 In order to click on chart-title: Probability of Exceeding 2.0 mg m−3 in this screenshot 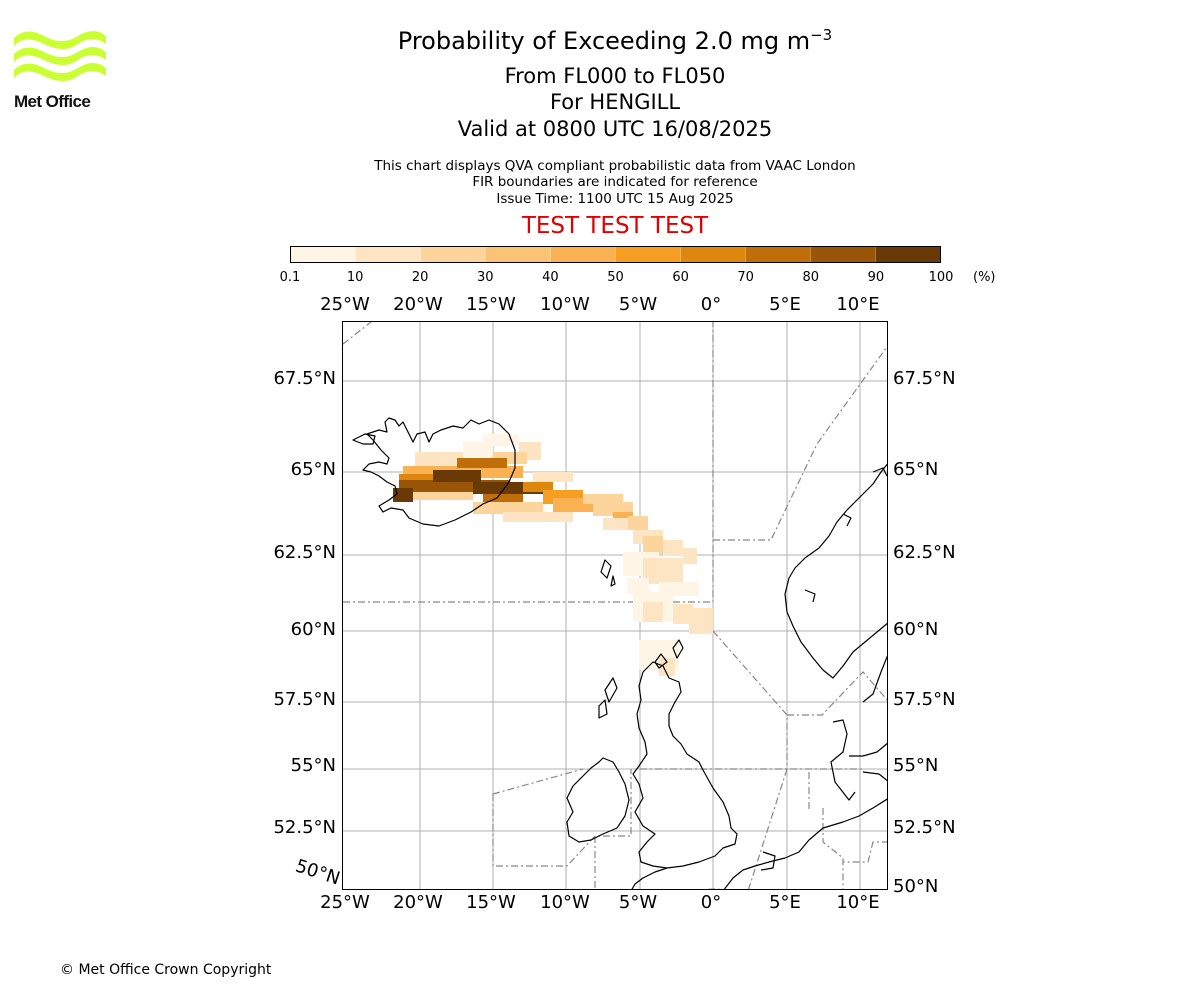, I will do `click(615, 40)`.